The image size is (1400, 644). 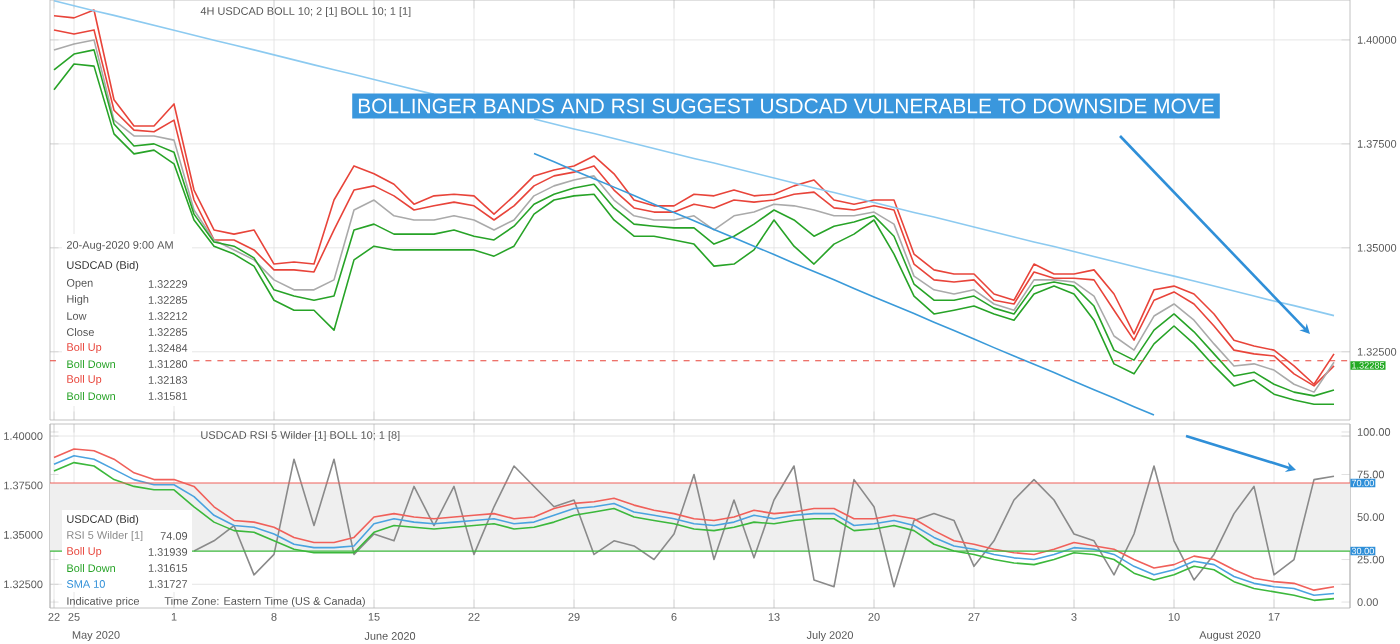 I want to click on text: BOLLINGER BANDS AND RSI SUGGEST USDCAD VULNERABLE TO DOWNSIDE MOVE, so click(x=786, y=106).